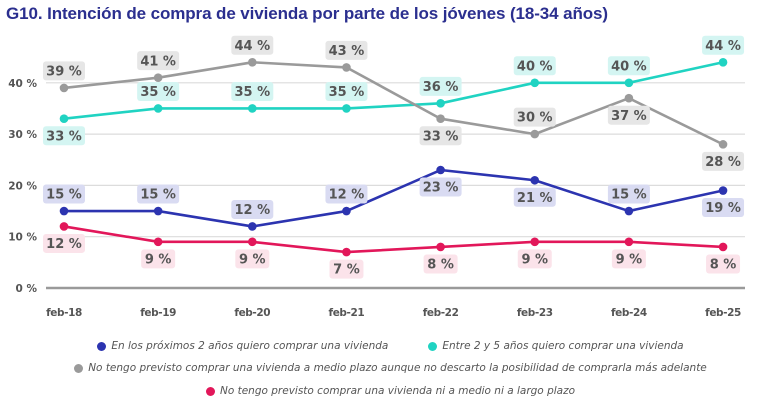 This screenshot has height=417, width=781. I want to click on y-tick-label: 30 %, so click(22, 135).